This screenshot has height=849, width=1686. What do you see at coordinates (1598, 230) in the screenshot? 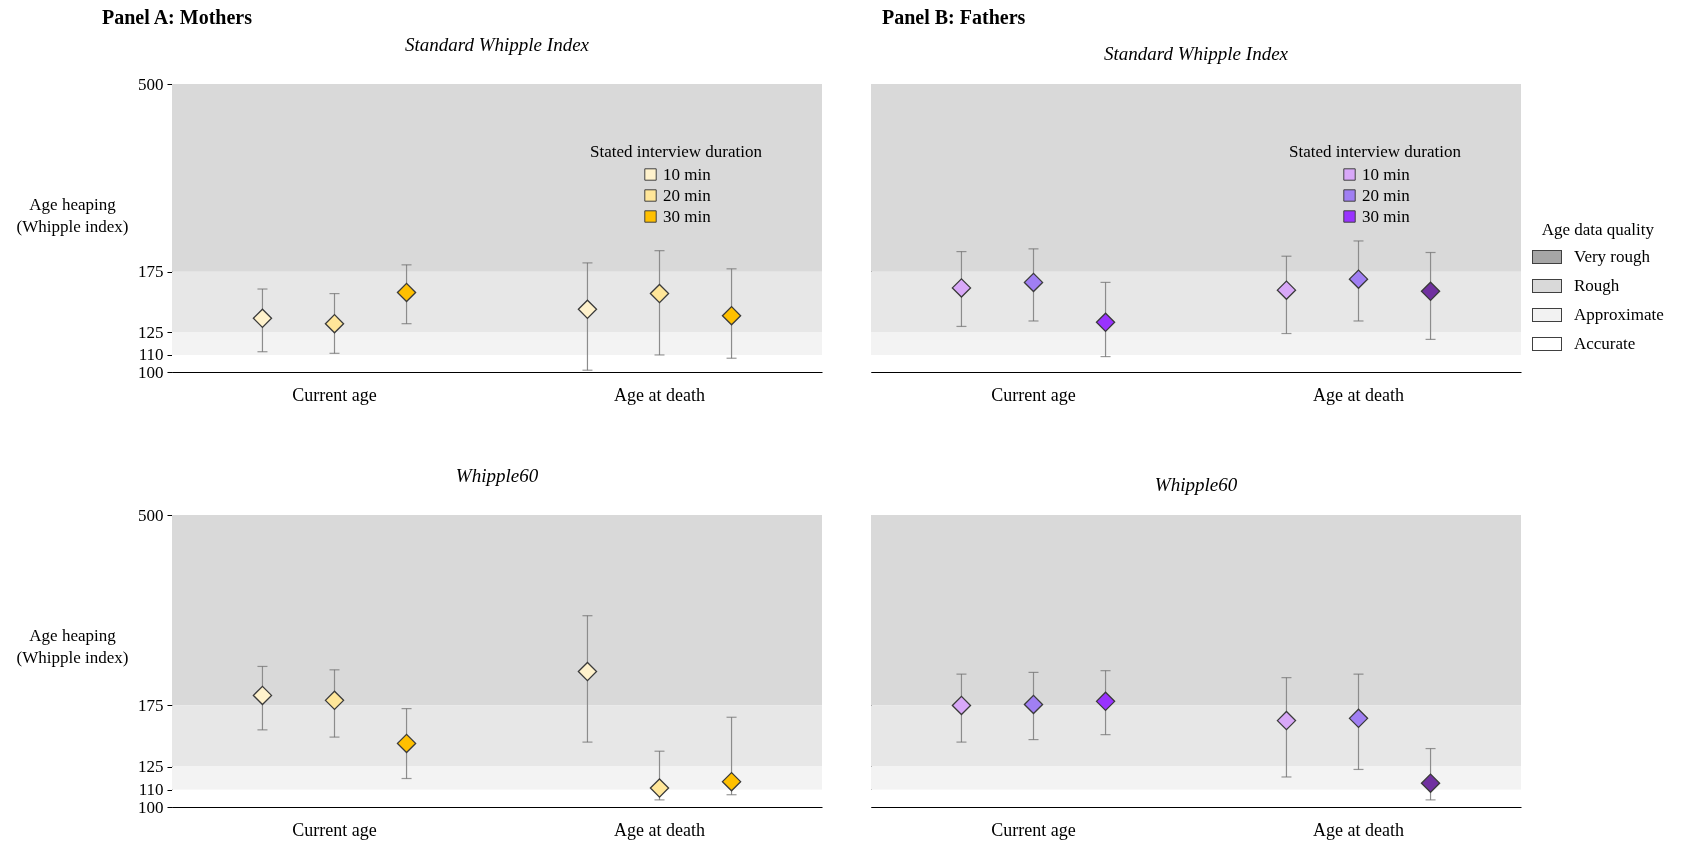
I see `text: Age data quality` at bounding box center [1598, 230].